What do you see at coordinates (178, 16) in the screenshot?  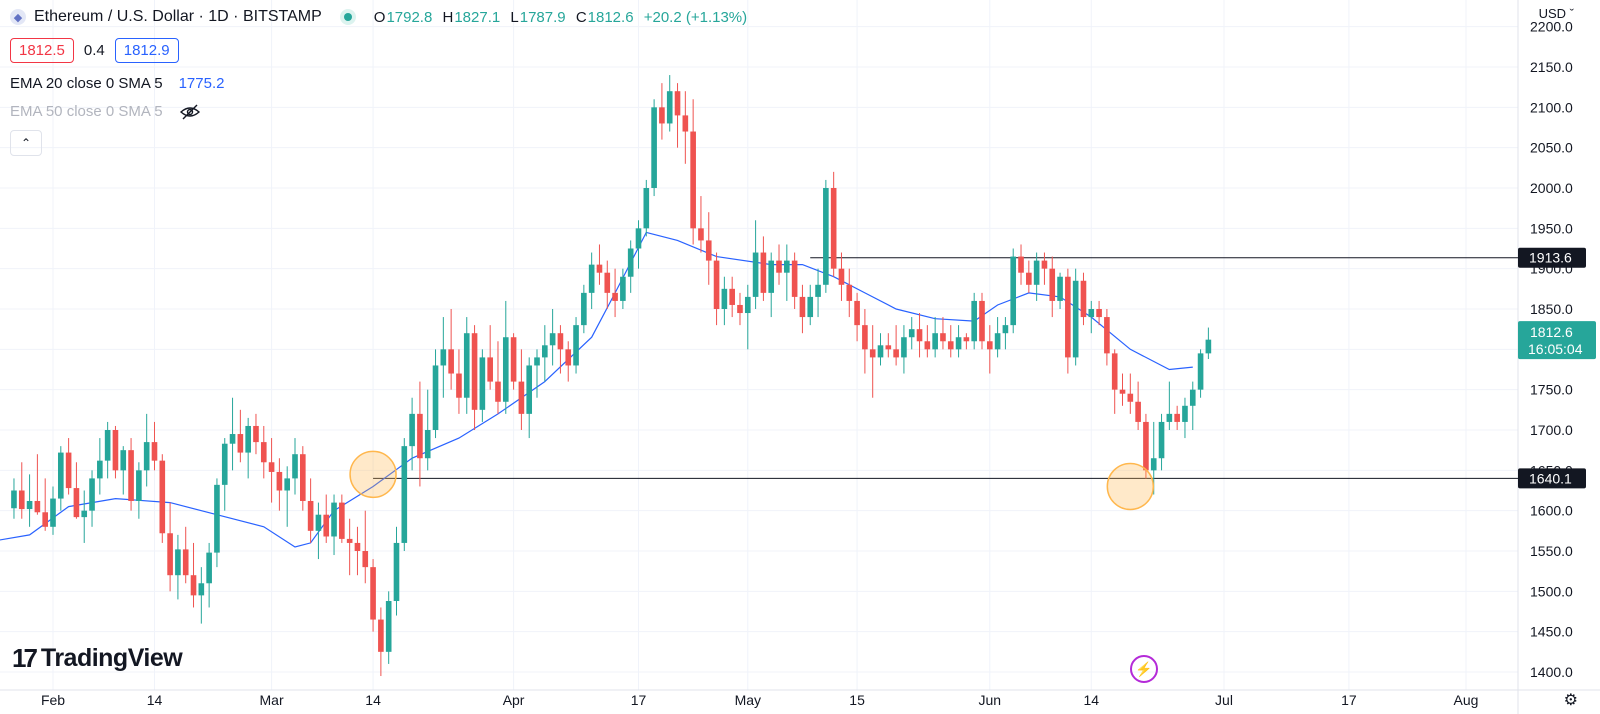 I see `symbol-title: Ethereum / U.S. Dollar · 1D · BITSTAMP` at bounding box center [178, 16].